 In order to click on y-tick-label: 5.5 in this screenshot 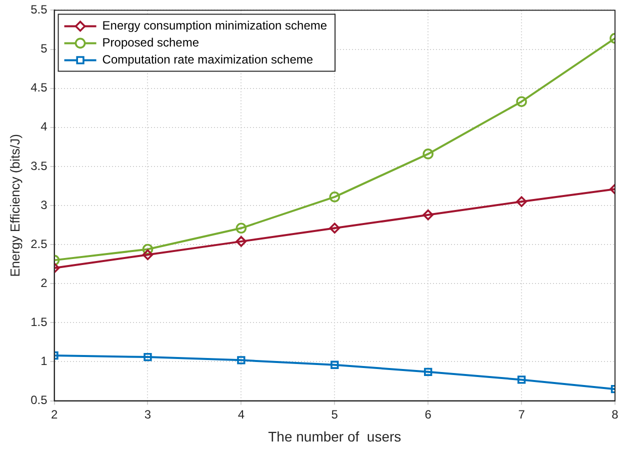, I will do `click(39, 9)`.